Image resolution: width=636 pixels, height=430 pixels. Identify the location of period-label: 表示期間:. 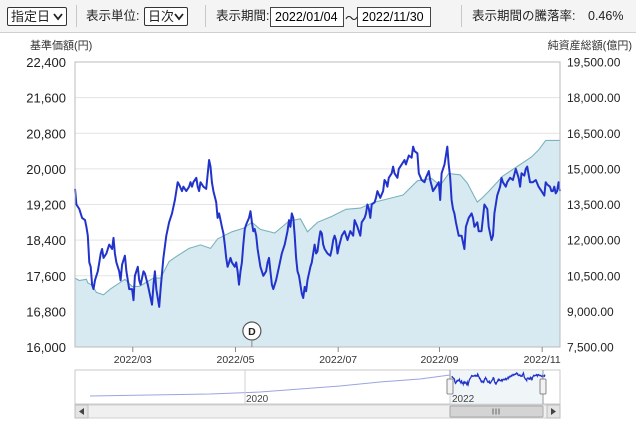
(243, 16).